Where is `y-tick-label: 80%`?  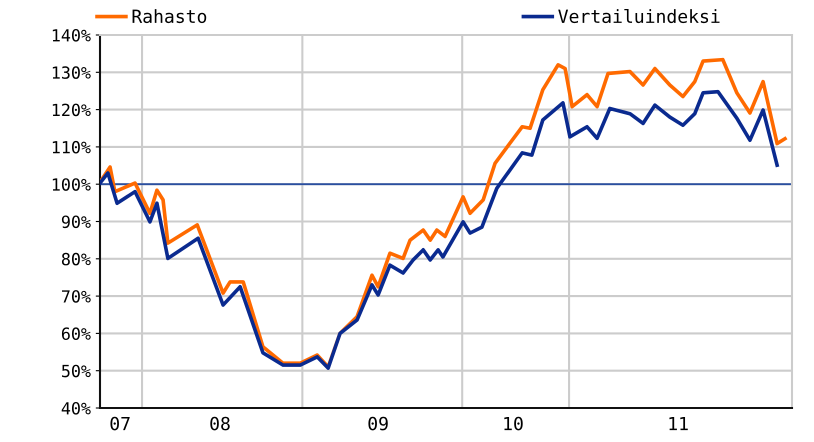 y-tick-label: 80% is located at coordinates (76, 259).